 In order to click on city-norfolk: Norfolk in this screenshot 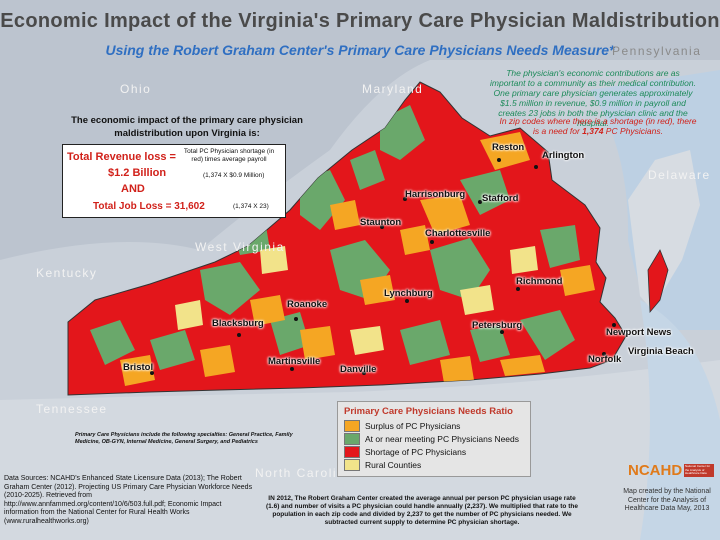, I will do `click(605, 359)`.